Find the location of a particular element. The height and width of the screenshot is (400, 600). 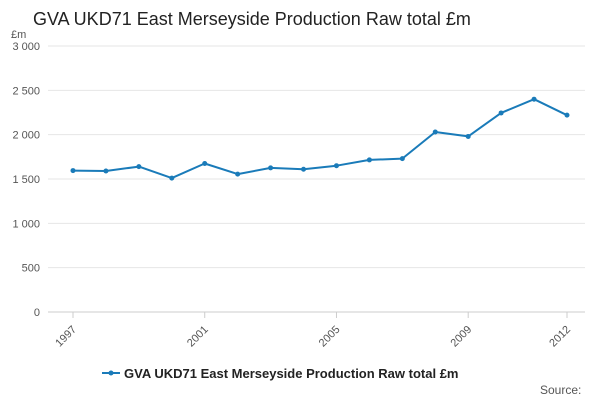

x-axis: 1997 2001 2005 2009 2012 is located at coordinates (313, 330).